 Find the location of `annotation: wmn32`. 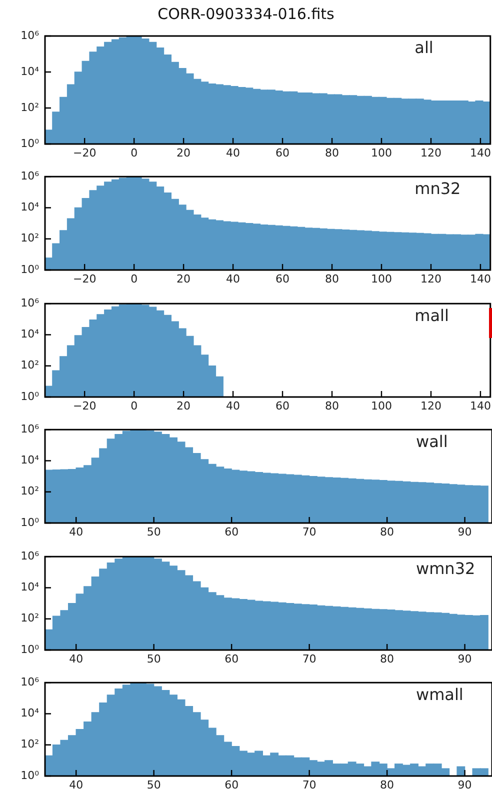

annotation: wmn32 is located at coordinates (446, 568).